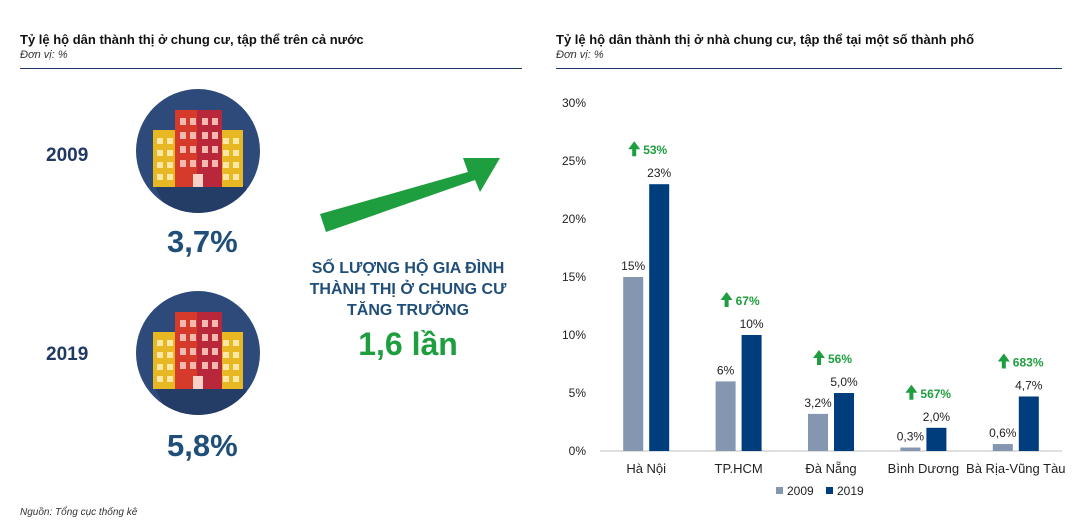 This screenshot has width=1092, height=532. What do you see at coordinates (829, 490) in the screenshot?
I see `legend-swatch-2019` at bounding box center [829, 490].